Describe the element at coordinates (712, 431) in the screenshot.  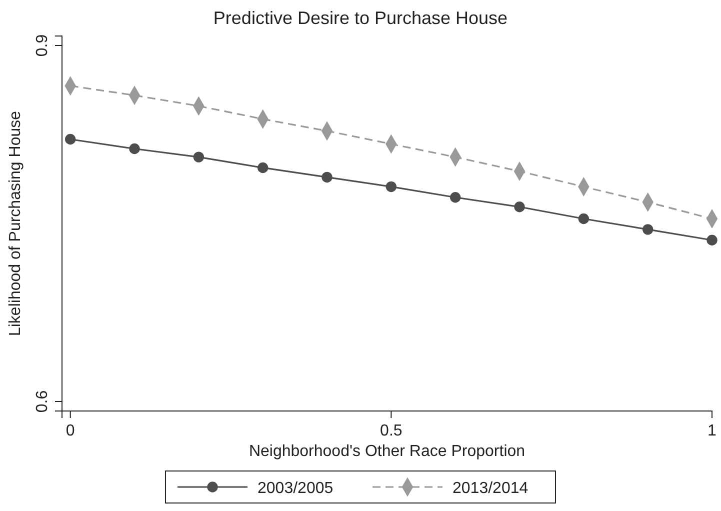
I see `x-tick-label: 1` at that location.